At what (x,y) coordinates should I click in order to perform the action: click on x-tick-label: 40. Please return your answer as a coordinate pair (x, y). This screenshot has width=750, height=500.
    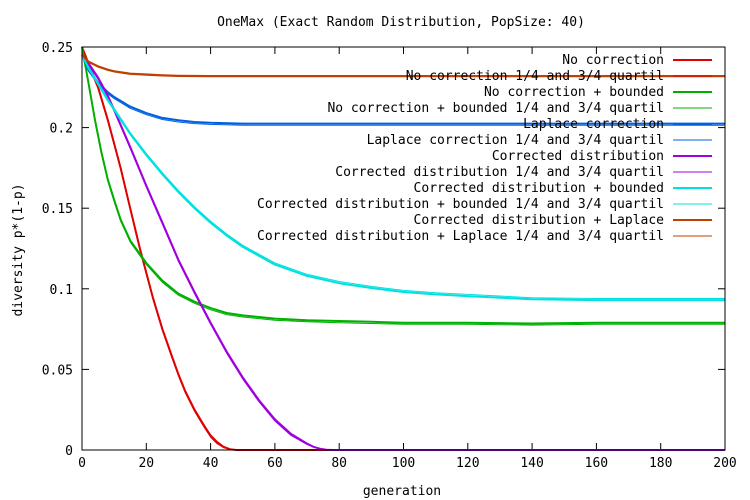
    Looking at the image, I should click on (211, 463).